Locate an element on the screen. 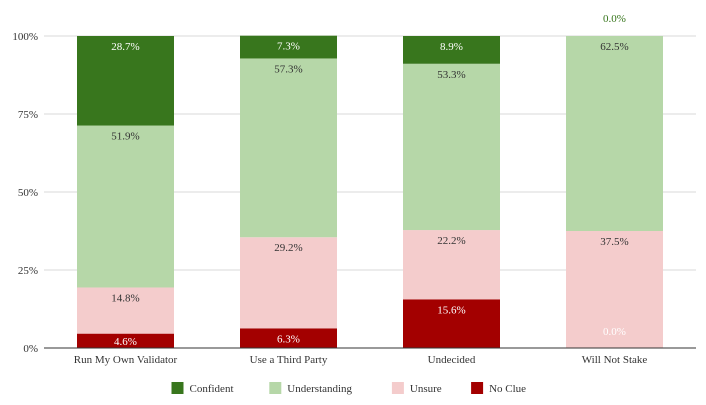 The height and width of the screenshot is (405, 706). data-label: 15.6% is located at coordinates (451, 310).